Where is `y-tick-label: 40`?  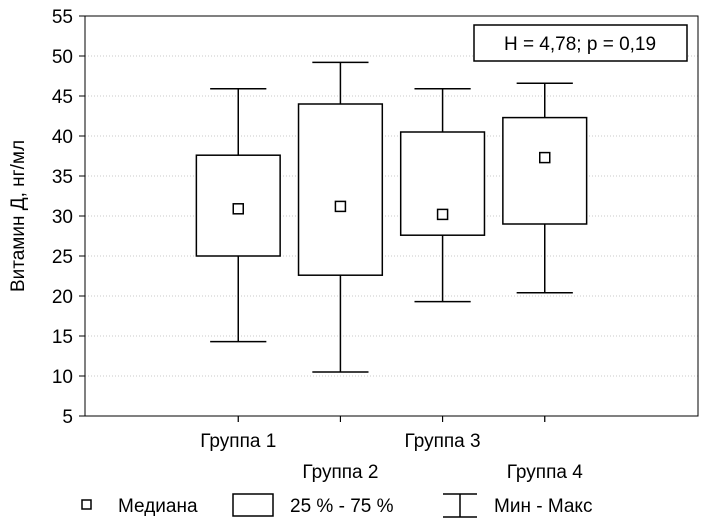
y-tick-label: 40 is located at coordinates (62, 137).